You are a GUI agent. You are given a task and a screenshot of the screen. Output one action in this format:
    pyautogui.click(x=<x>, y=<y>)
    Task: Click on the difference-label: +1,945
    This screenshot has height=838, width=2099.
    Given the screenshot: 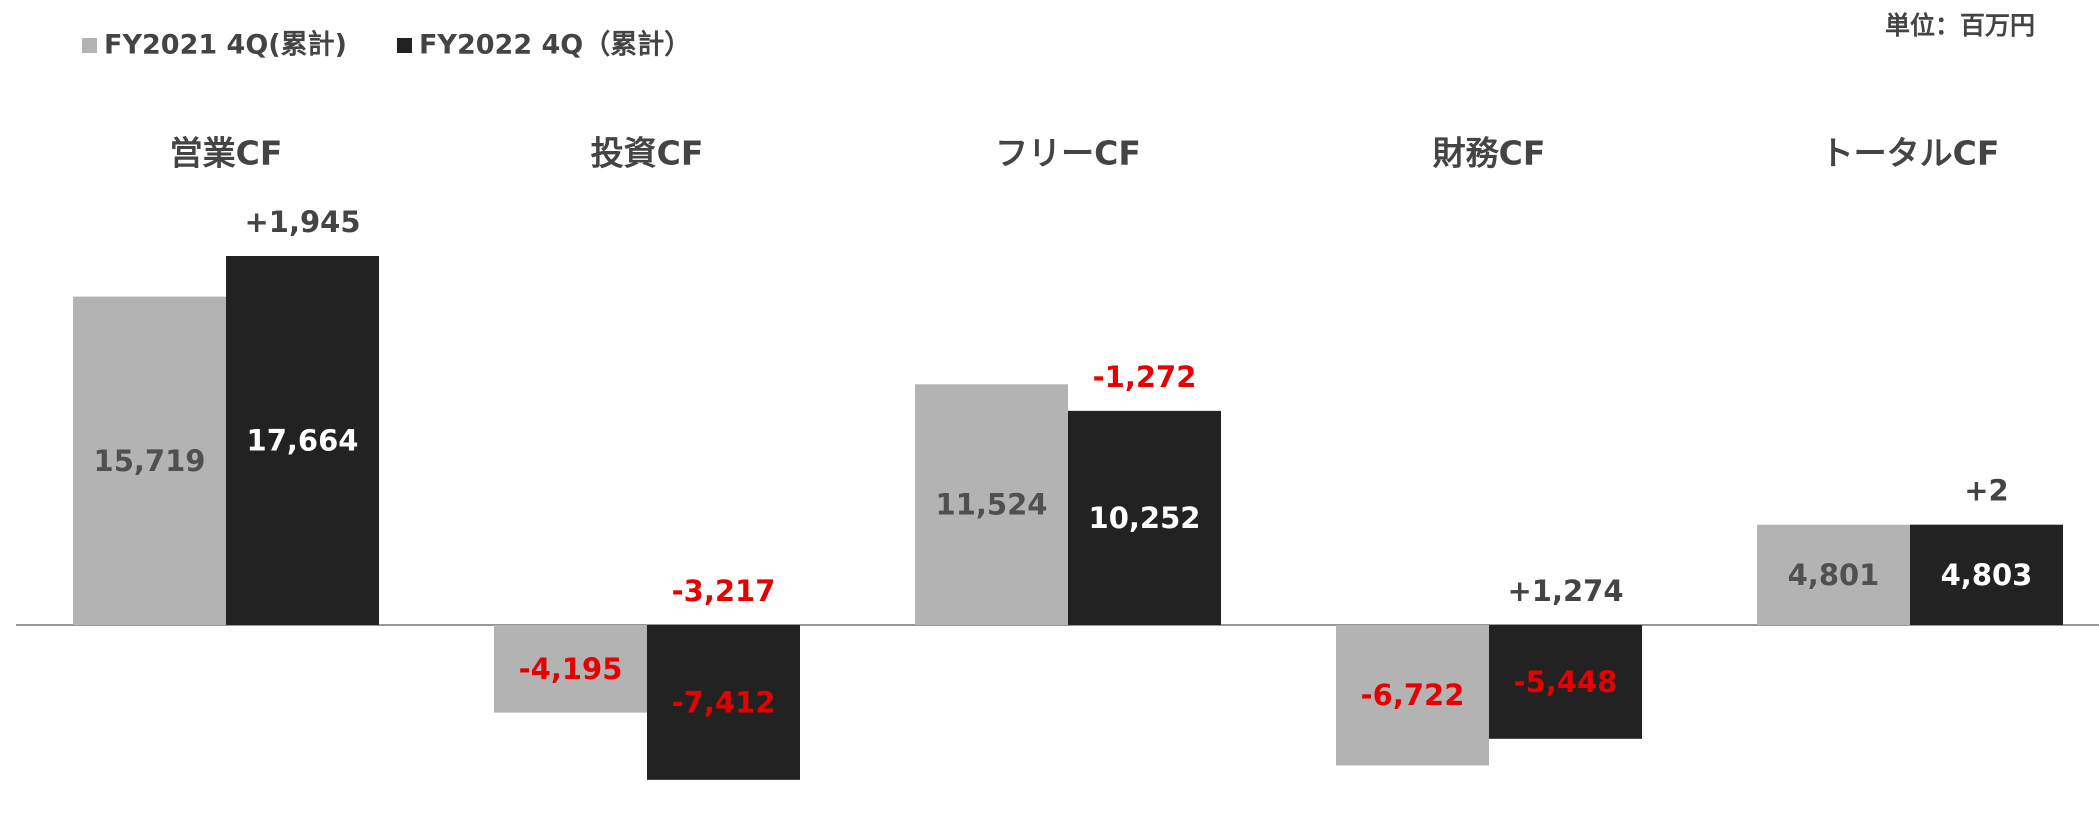 What is the action you would take?
    pyautogui.click(x=302, y=222)
    